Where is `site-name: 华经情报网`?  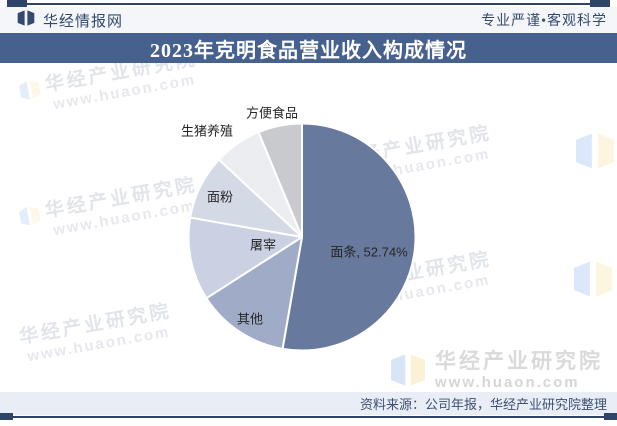
site-name: 华经情报网 is located at coordinates (83, 21).